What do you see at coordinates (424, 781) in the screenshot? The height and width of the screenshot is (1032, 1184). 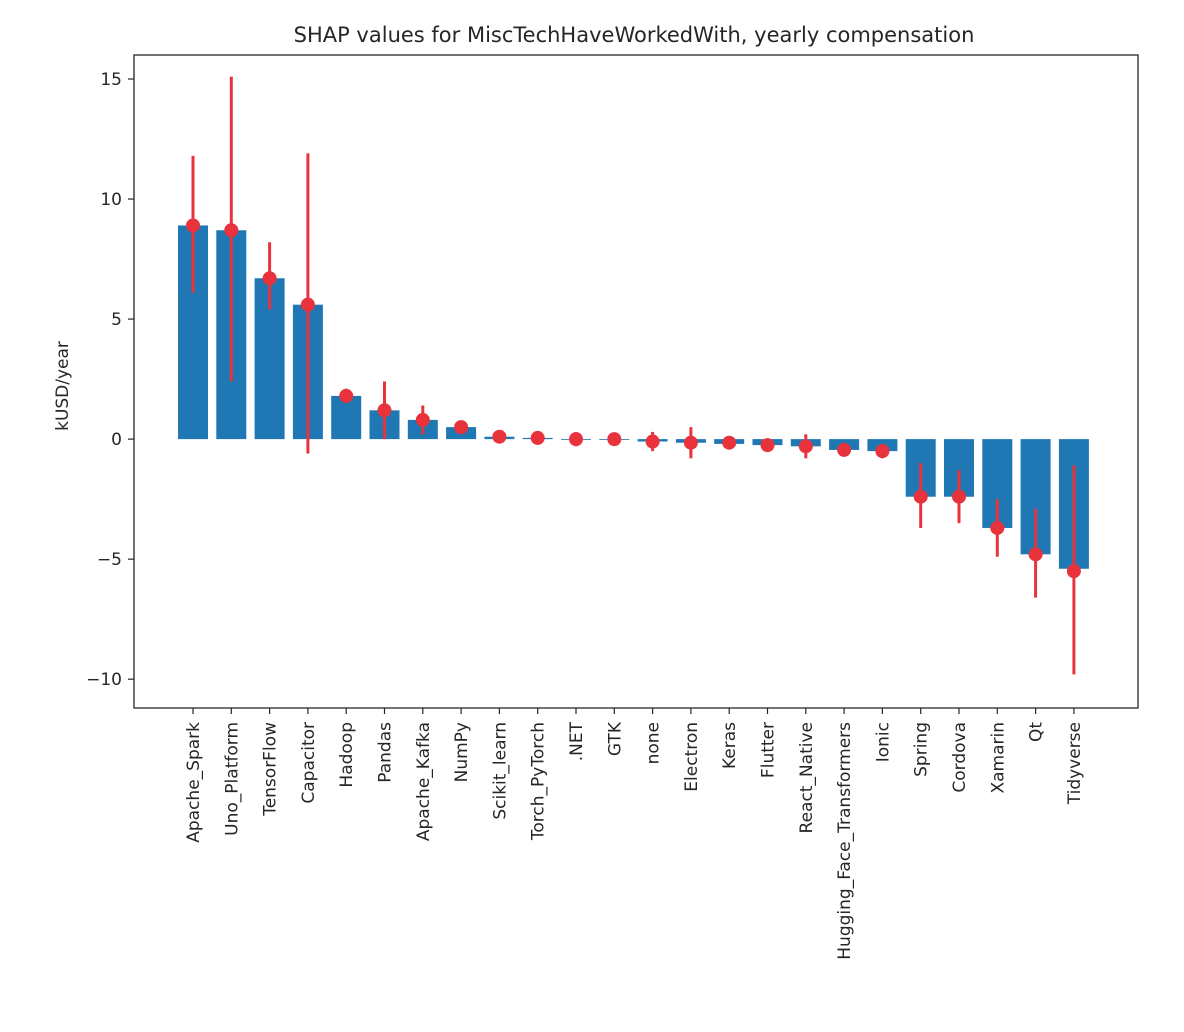 I see `x-tick-label: Apache_Kafka` at bounding box center [424, 781].